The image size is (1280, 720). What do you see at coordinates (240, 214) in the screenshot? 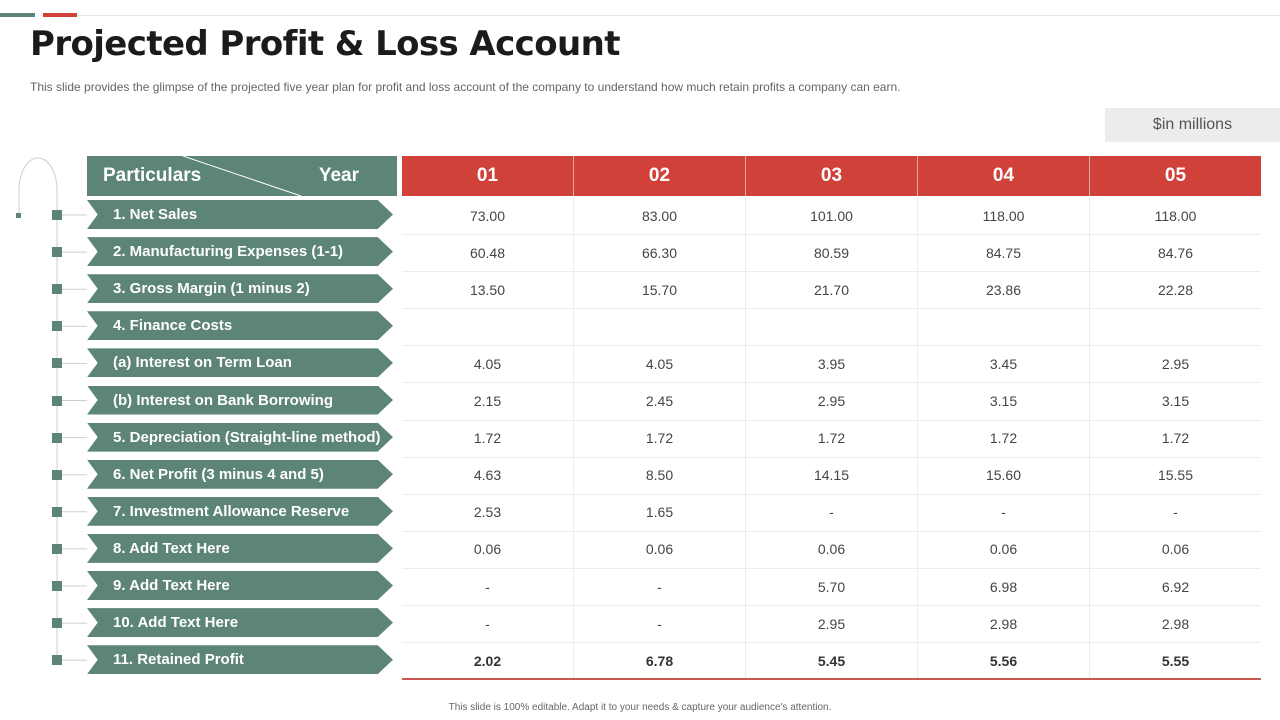
I see `row-label: 1. Net Sales` at bounding box center [240, 214].